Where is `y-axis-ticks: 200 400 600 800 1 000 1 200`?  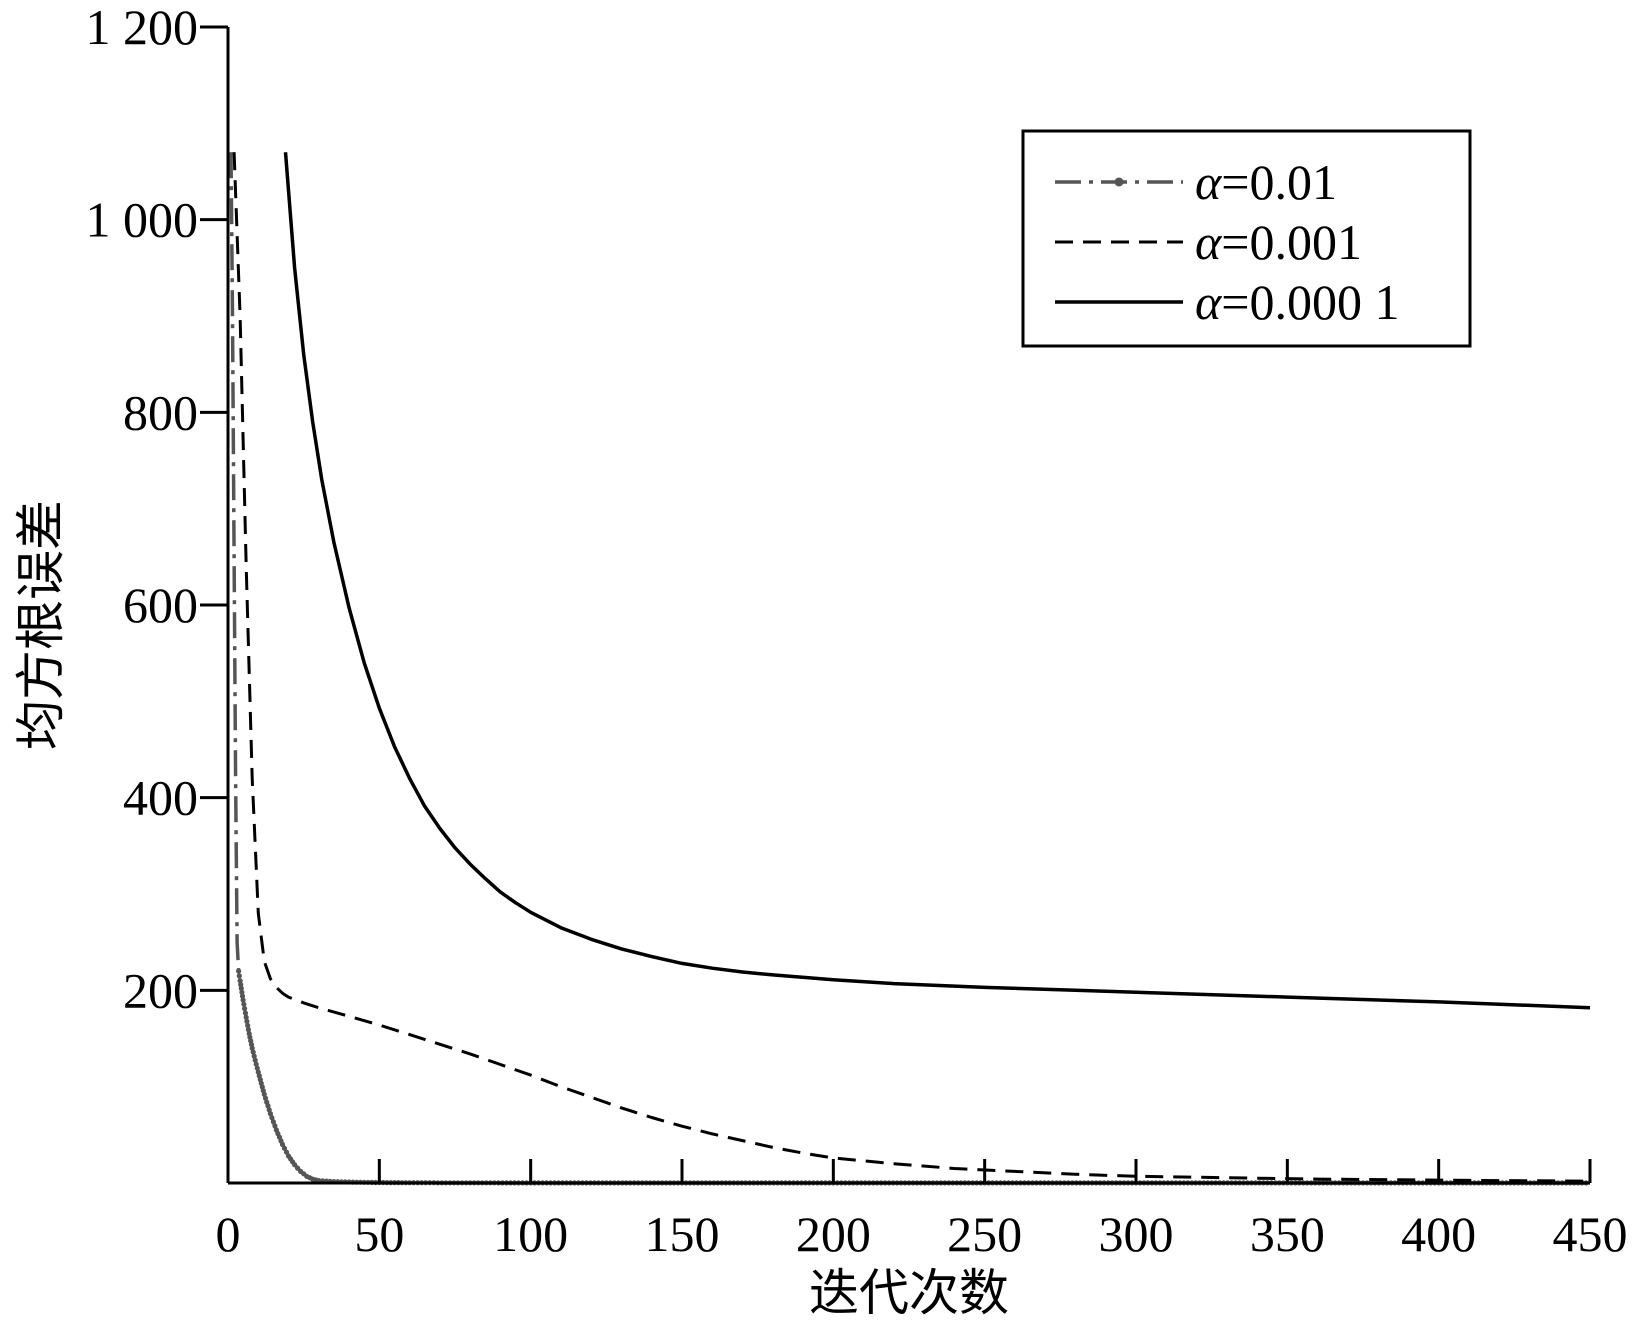 y-axis-ticks: 200 400 600 800 1 000 1 200 is located at coordinates (157, 509).